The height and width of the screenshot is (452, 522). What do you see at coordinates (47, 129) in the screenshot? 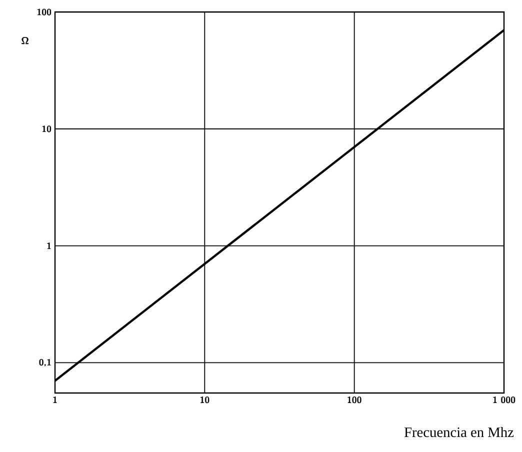
I see `y-tick-label: 10` at bounding box center [47, 129].